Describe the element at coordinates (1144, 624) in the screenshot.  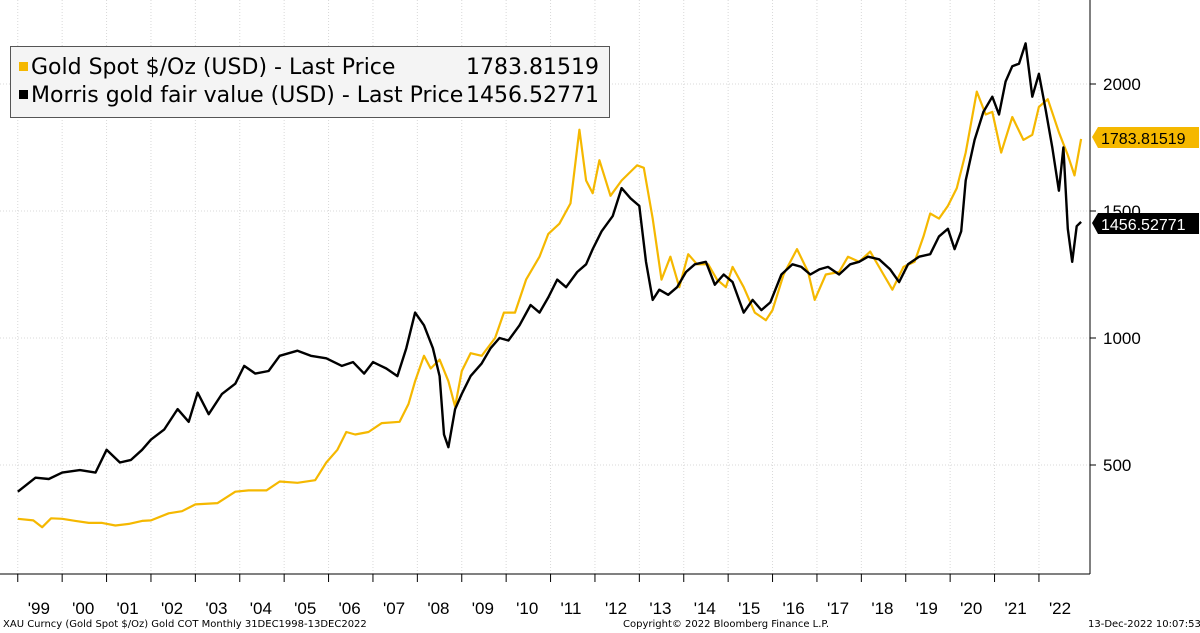
I see `footer-timestamp: 13-Dec-2022 10:07:53` at that location.